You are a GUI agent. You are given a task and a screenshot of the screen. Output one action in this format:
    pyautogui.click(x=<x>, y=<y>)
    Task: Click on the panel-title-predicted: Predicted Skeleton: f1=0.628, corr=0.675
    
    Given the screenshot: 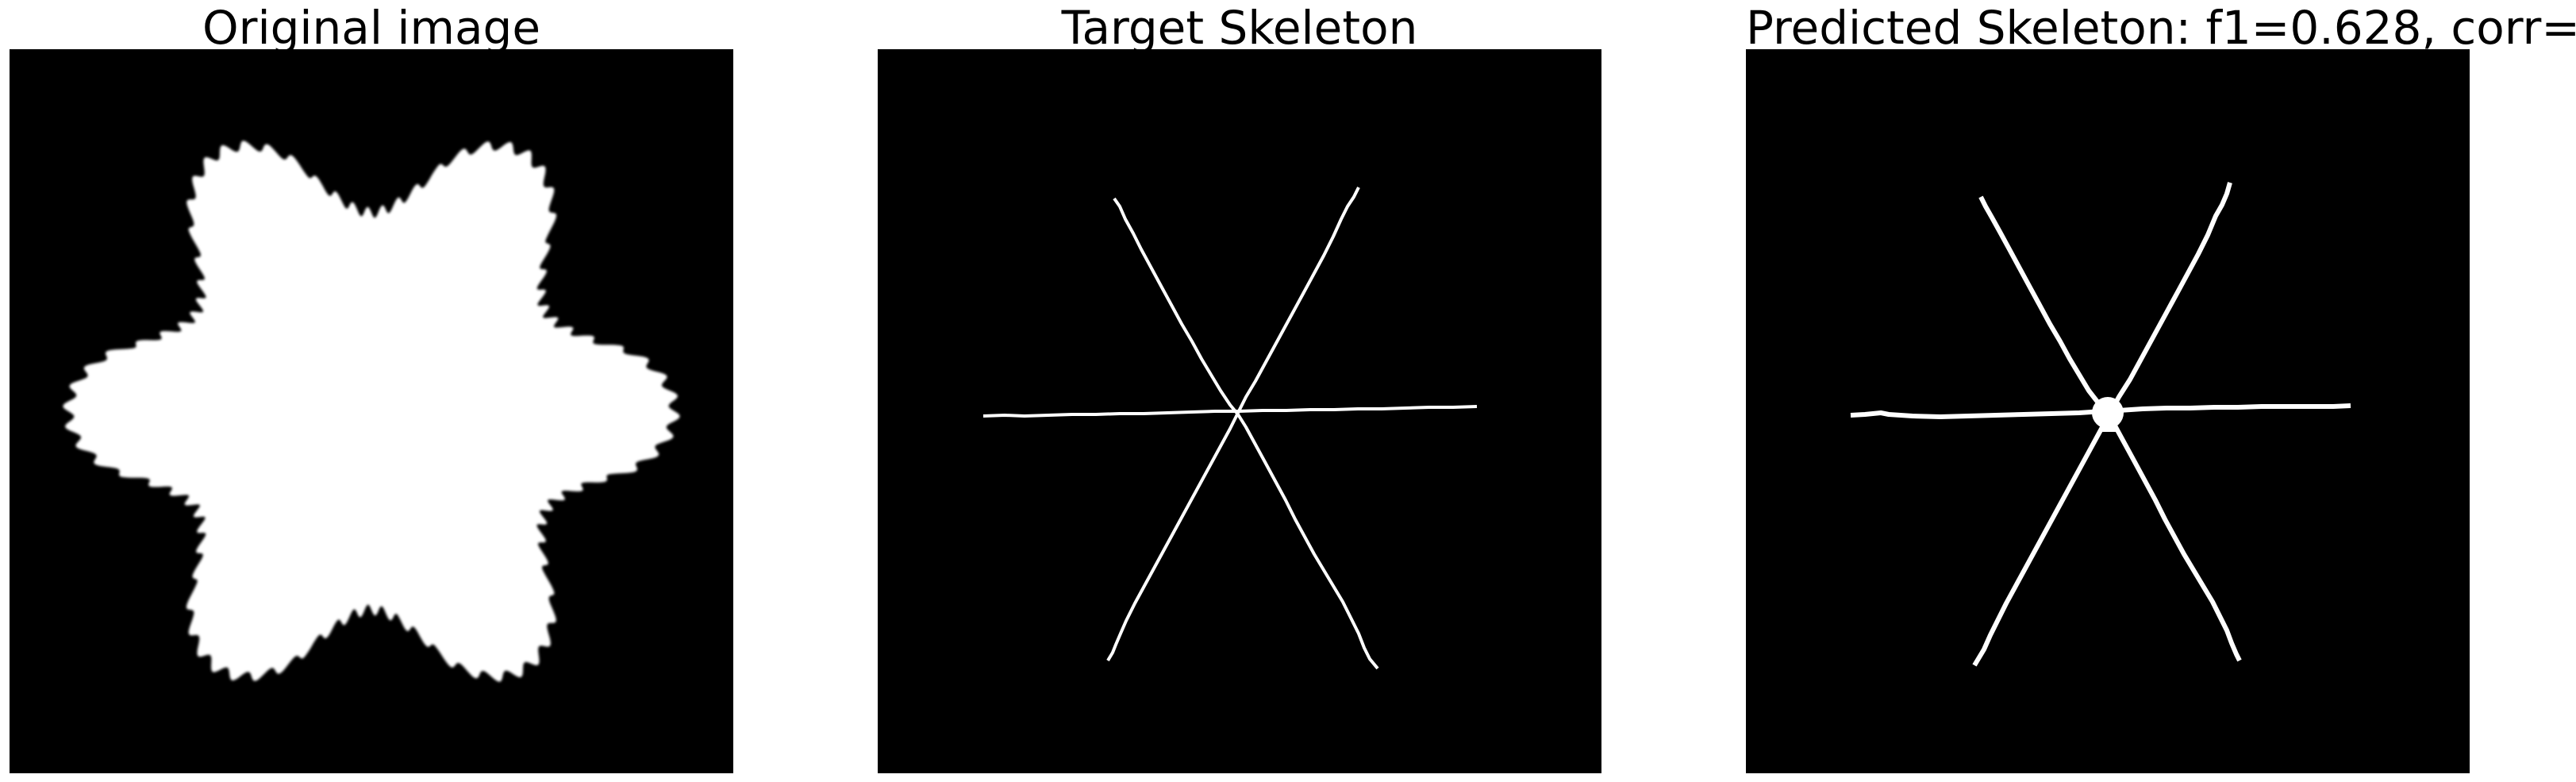 What is the action you would take?
    pyautogui.click(x=2161, y=28)
    